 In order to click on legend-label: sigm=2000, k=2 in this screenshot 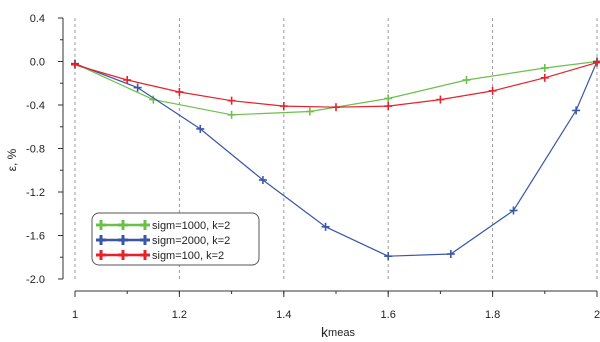, I will do `click(191, 241)`.